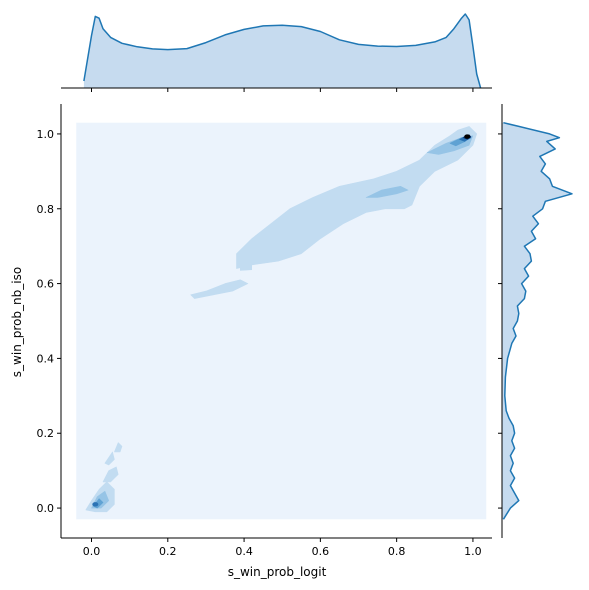 This screenshot has height=590, width=589. Describe the element at coordinates (168, 551) in the screenshot. I see `x-tick-label-1: 0.2` at that location.